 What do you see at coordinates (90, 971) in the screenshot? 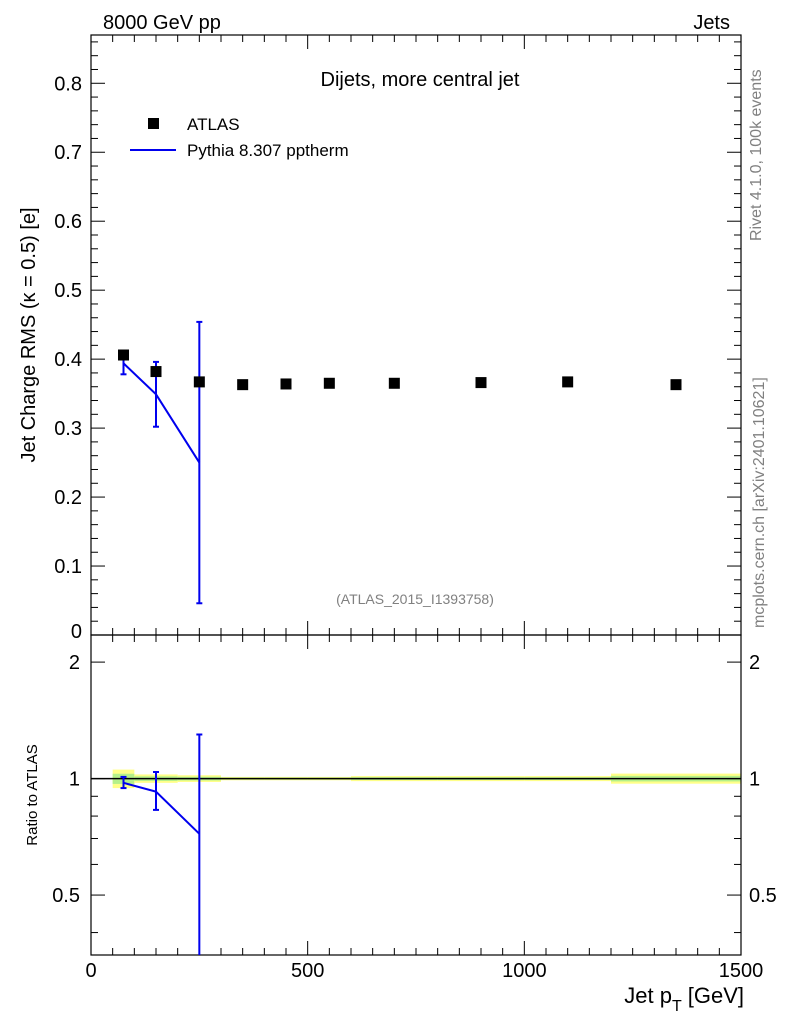
I see `x-tick-label: 0` at bounding box center [90, 971].